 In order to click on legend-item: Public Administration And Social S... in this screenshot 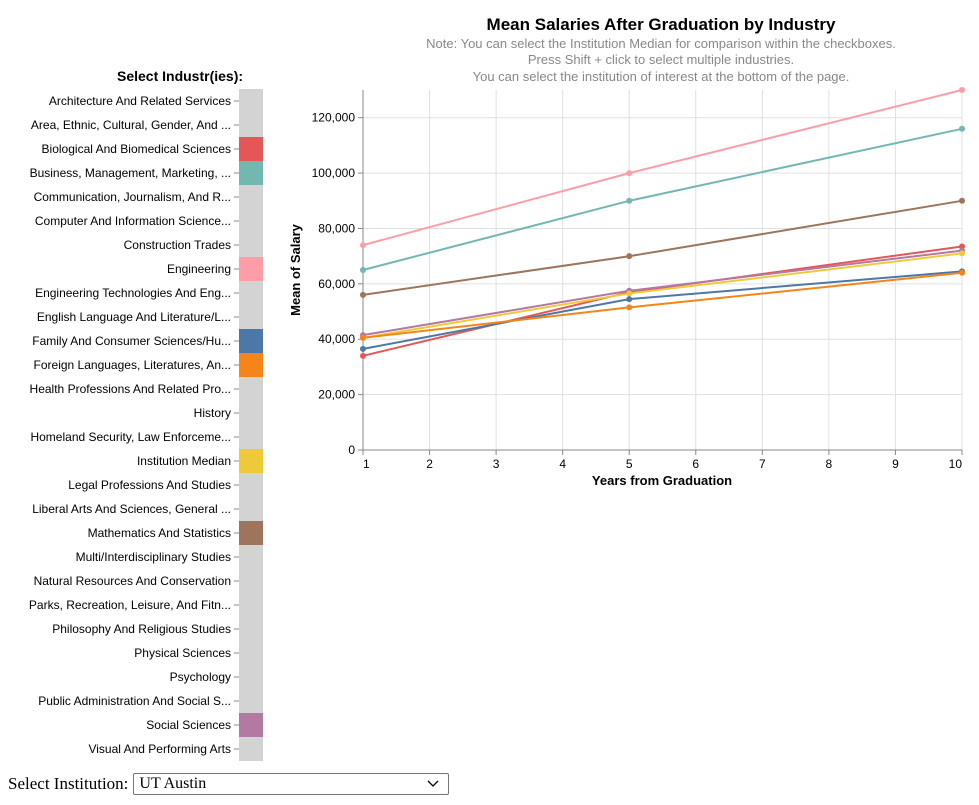, I will do `click(150, 701)`.